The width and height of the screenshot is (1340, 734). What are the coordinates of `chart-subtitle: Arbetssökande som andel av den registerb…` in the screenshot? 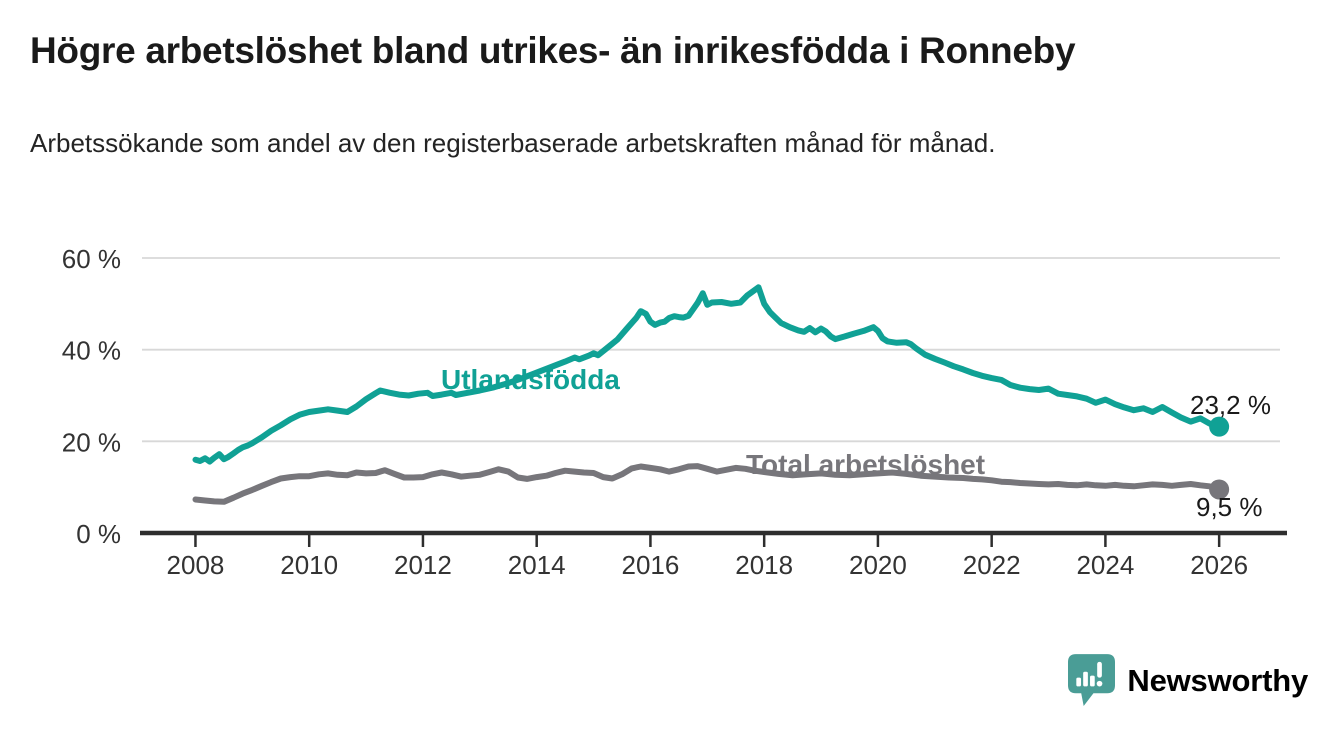 It's located at (513, 143).